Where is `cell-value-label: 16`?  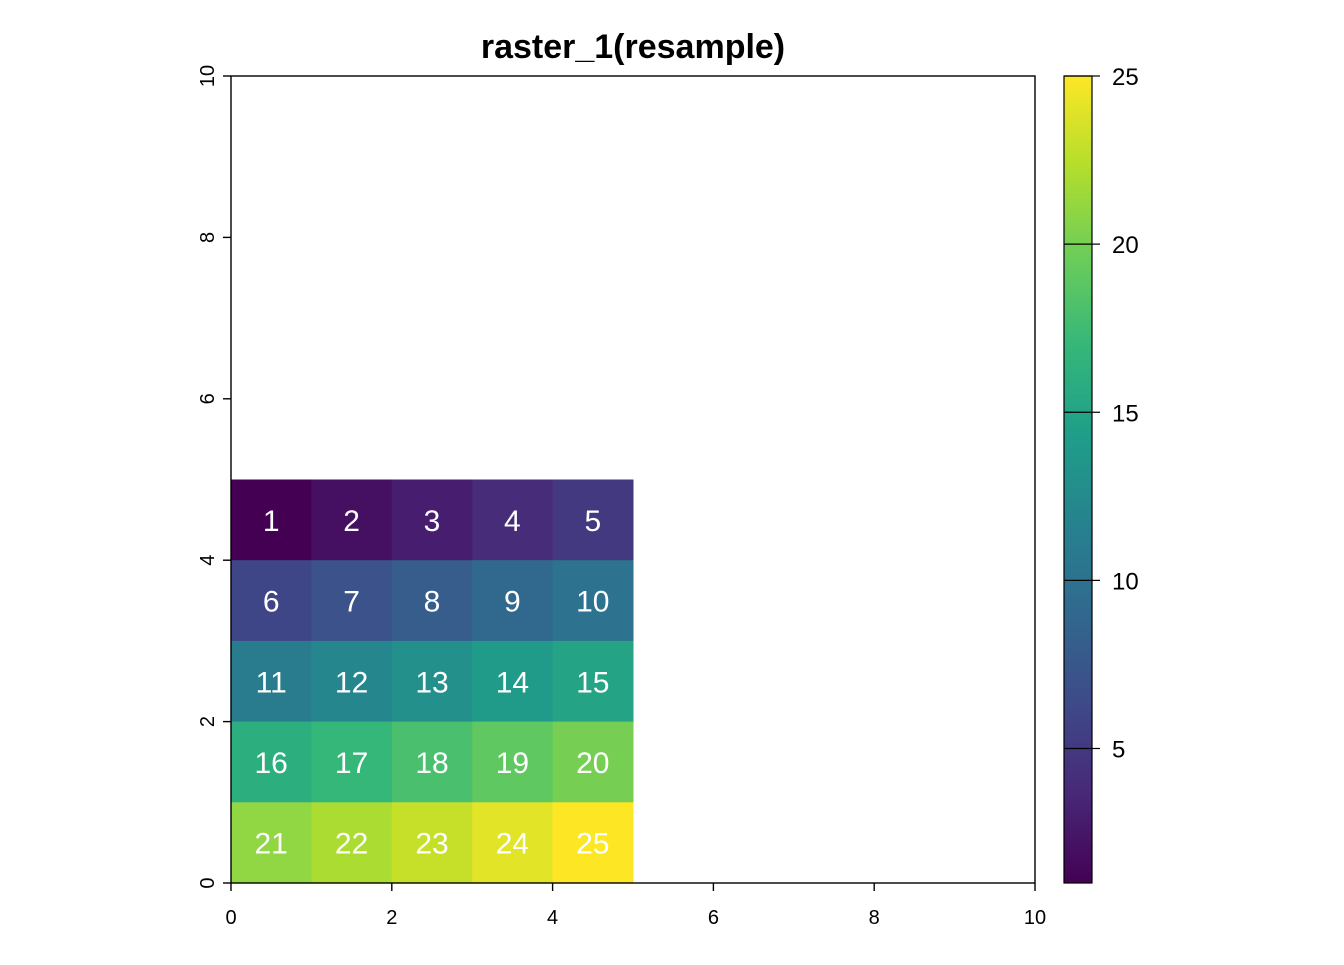 cell-value-label: 16 is located at coordinates (271, 763).